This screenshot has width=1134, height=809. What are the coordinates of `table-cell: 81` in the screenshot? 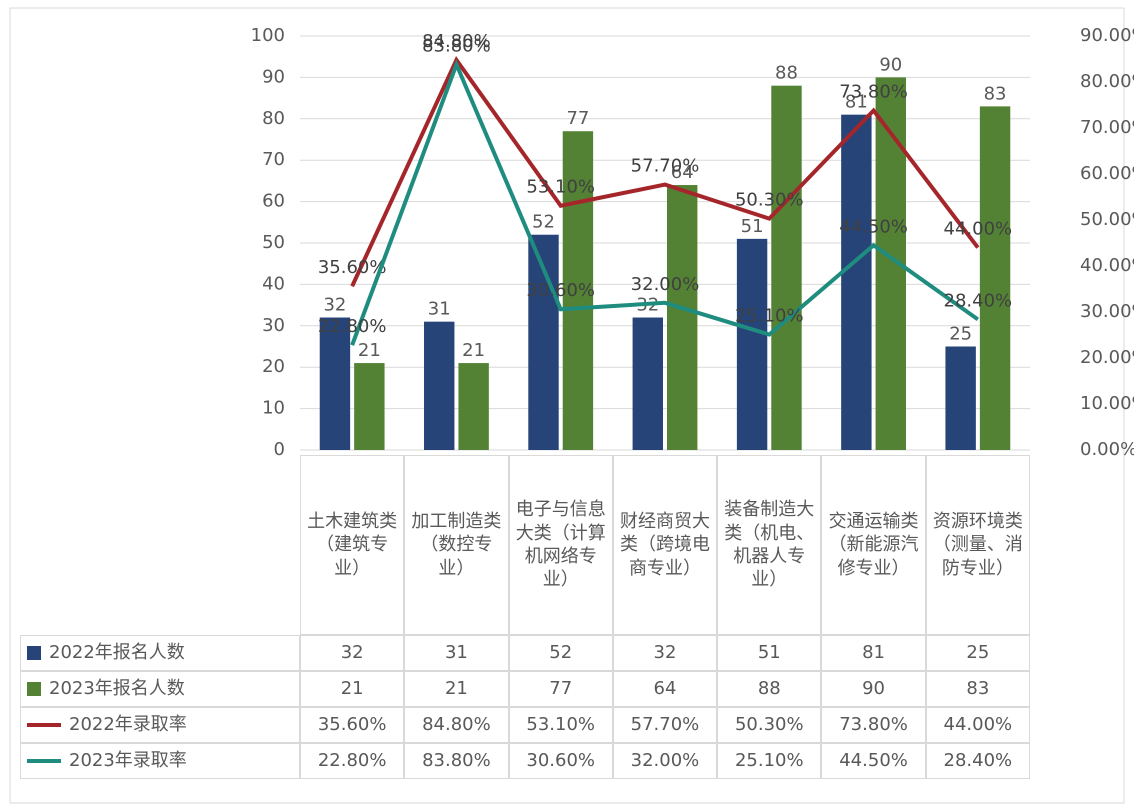 It's located at (873, 653).